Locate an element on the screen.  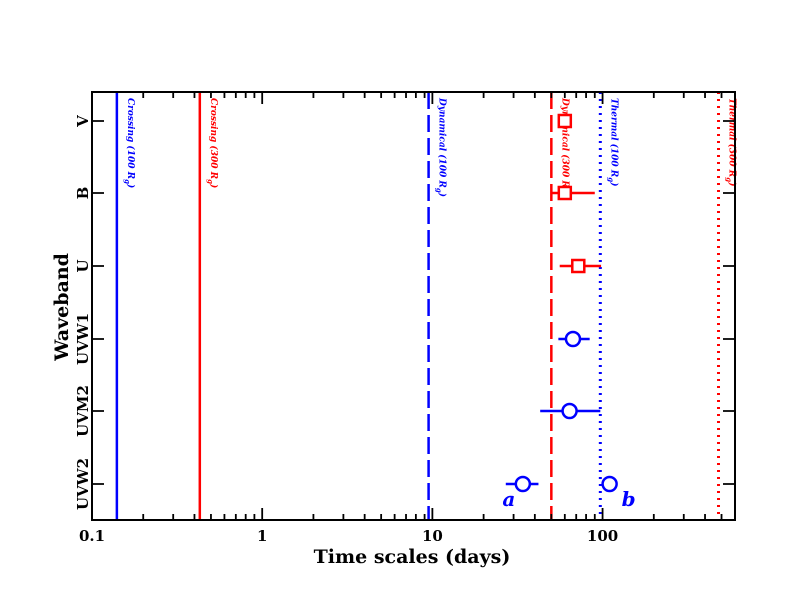
reference-line-label: Crossing (300 Rg) is located at coordinates (212, 143).